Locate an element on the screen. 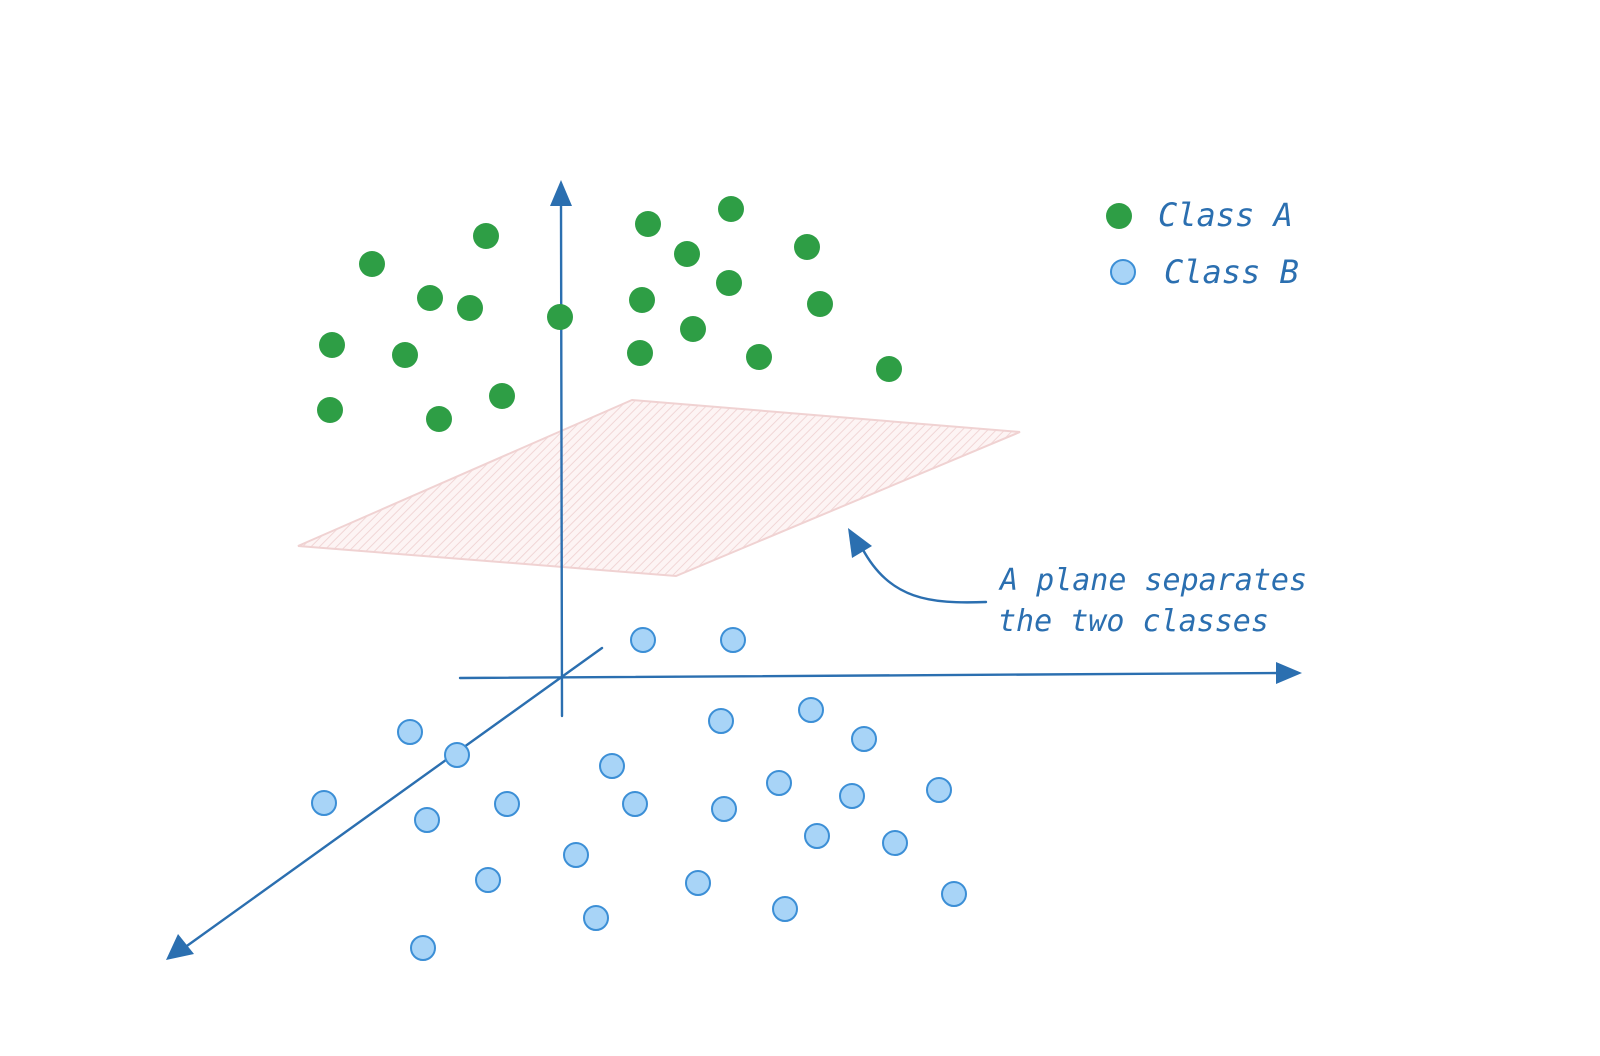 The image size is (1600, 1056). class-a-points is located at coordinates (609, 314).